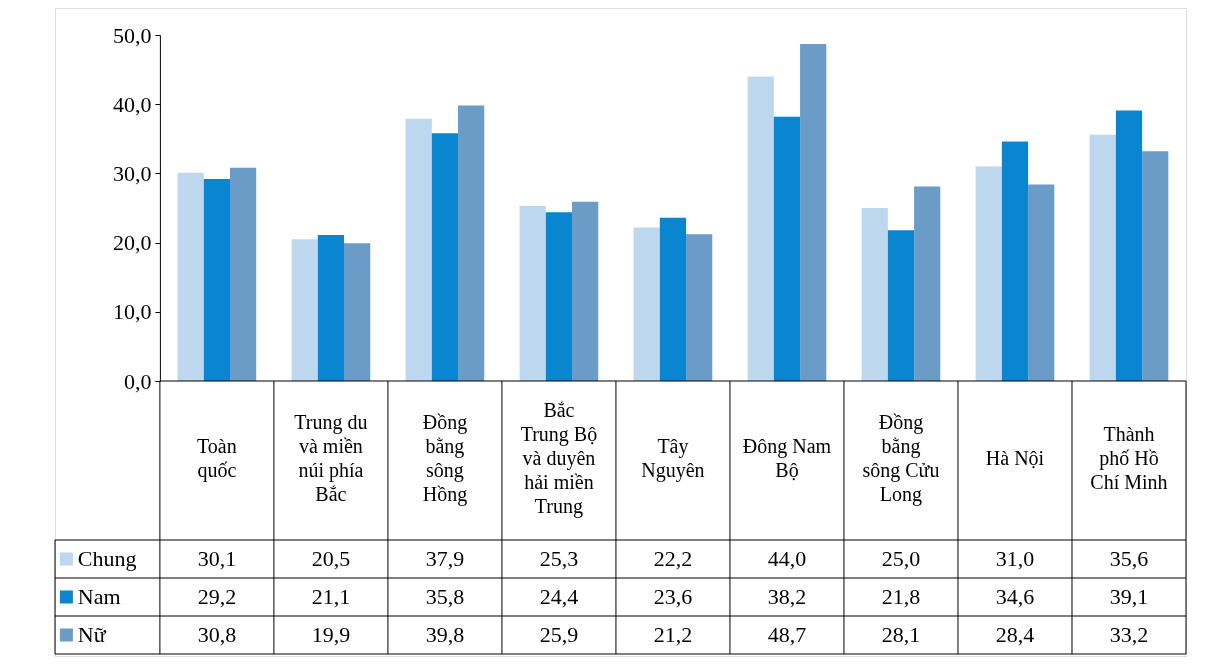 The width and height of the screenshot is (1214, 666). Describe the element at coordinates (559, 558) in the screenshot. I see `data-label: 25,3` at that location.